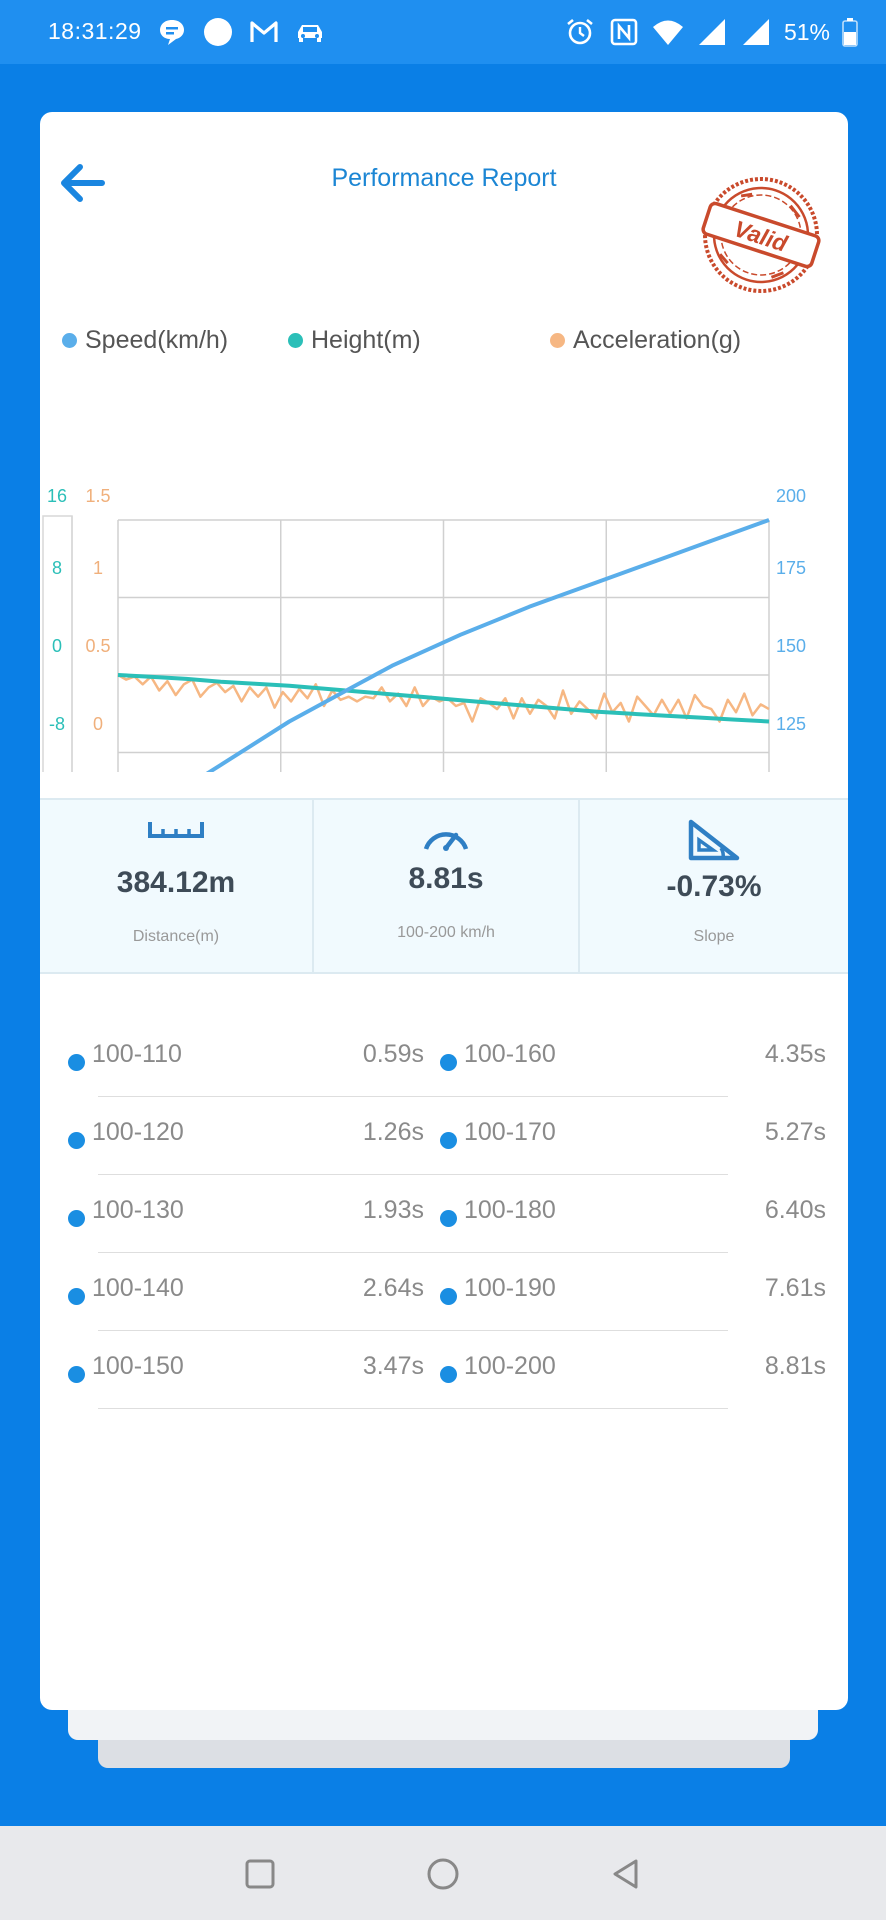 The height and width of the screenshot is (1920, 886). I want to click on height-tick-label: -8, so click(57, 724).